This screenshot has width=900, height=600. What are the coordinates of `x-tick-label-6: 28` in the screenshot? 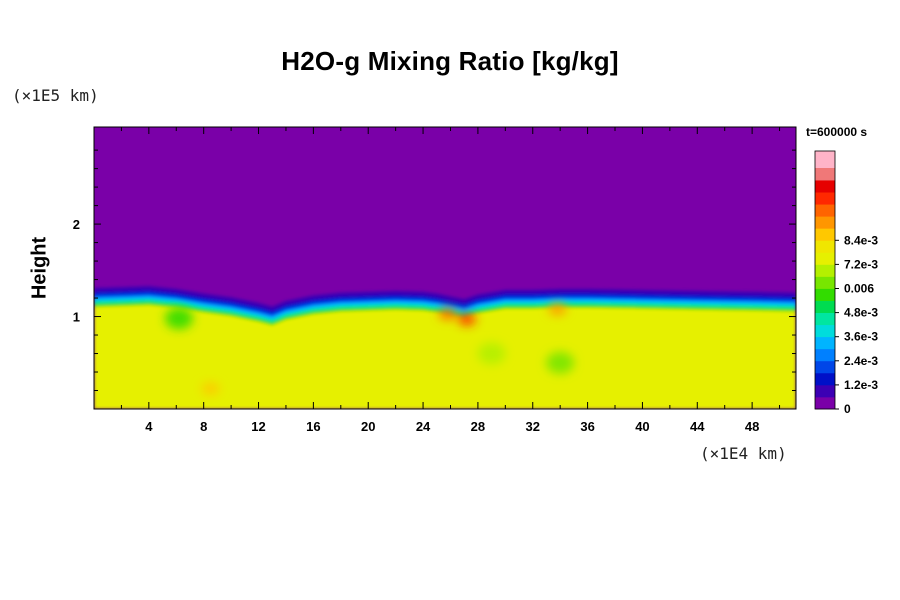 It's located at (478, 426).